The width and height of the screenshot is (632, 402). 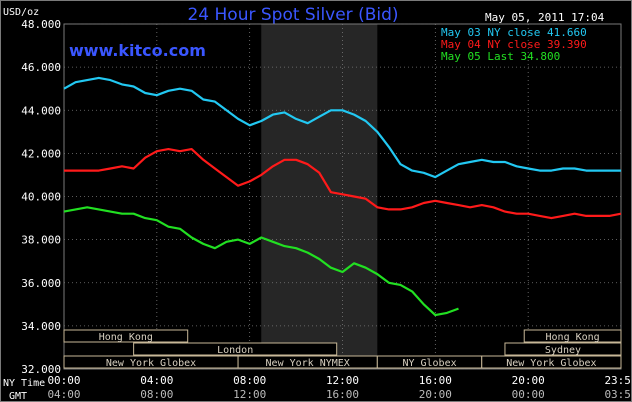 I want to click on y-tick-label: 40.000, so click(x=41, y=197).